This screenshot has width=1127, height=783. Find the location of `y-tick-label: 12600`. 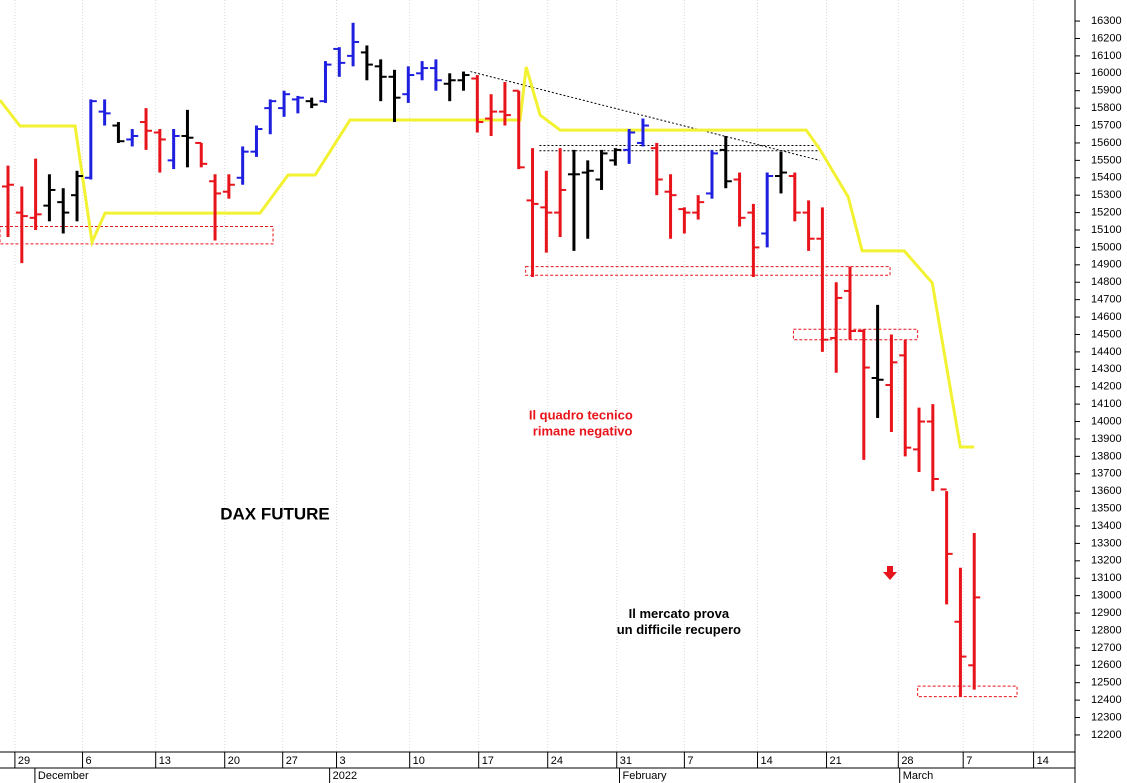

y-tick-label: 12600 is located at coordinates (1106, 665).